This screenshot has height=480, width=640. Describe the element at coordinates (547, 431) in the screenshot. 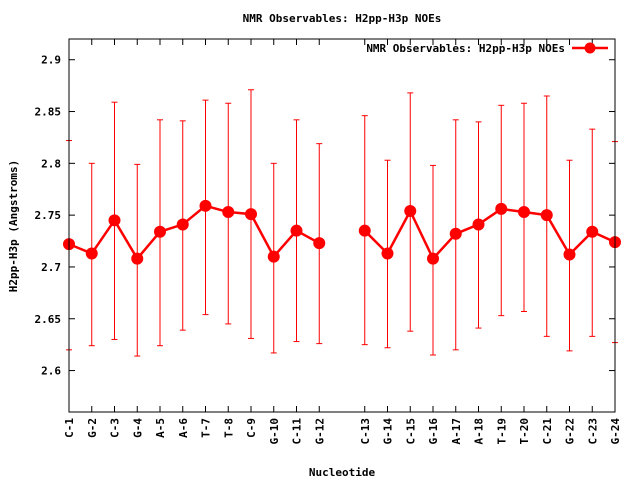

I see `x-tick-label: C-21` at that location.